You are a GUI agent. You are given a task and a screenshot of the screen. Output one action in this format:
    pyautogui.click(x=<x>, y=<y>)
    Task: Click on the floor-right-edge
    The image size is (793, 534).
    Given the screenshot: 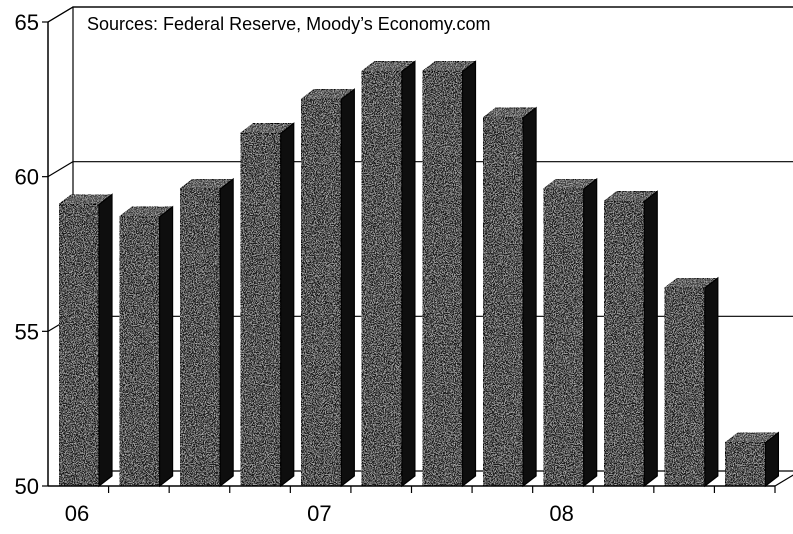 What is the action you would take?
    pyautogui.click(x=783, y=480)
    